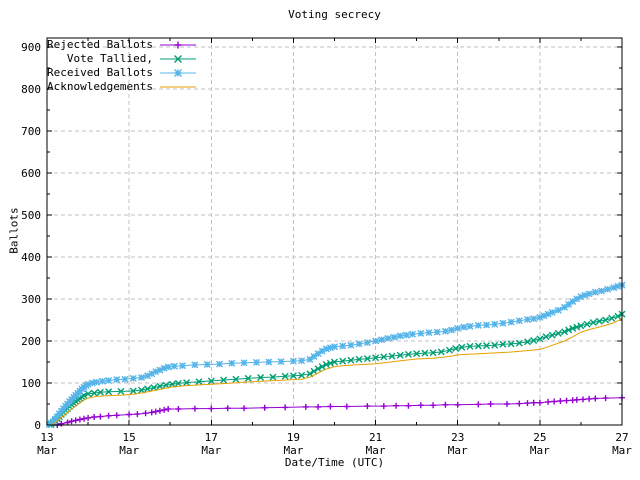  What do you see at coordinates (31, 47) in the screenshot?
I see `y-tick-label: 900` at bounding box center [31, 47].